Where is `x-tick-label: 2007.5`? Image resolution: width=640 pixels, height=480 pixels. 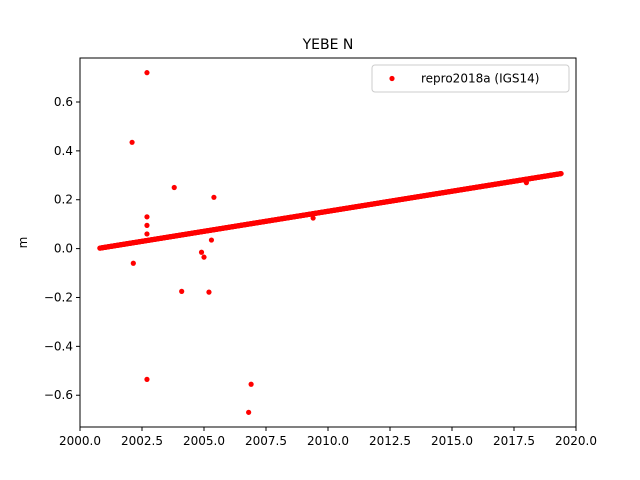
x-tick-label: 2007.5 is located at coordinates (266, 441).